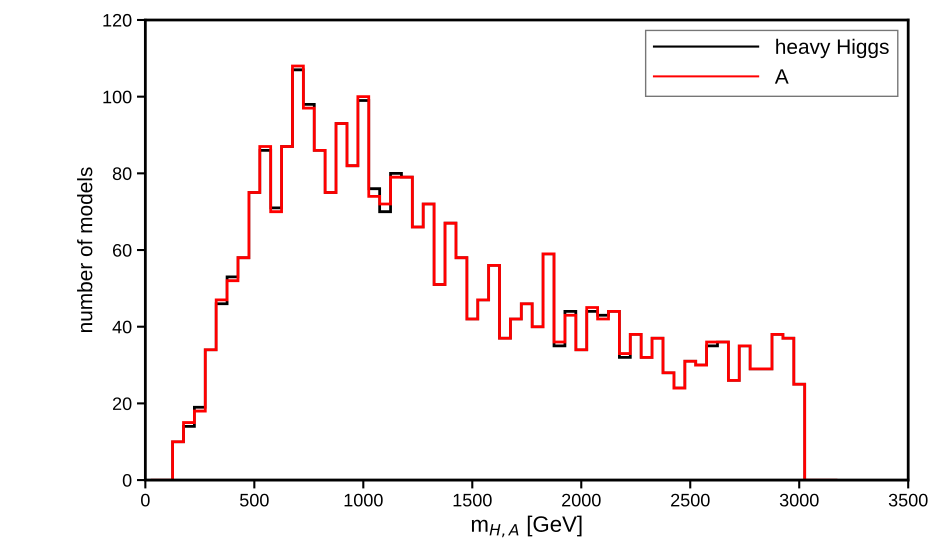  What do you see at coordinates (122, 403) in the screenshot?
I see `y-tick-label: 20` at bounding box center [122, 403].